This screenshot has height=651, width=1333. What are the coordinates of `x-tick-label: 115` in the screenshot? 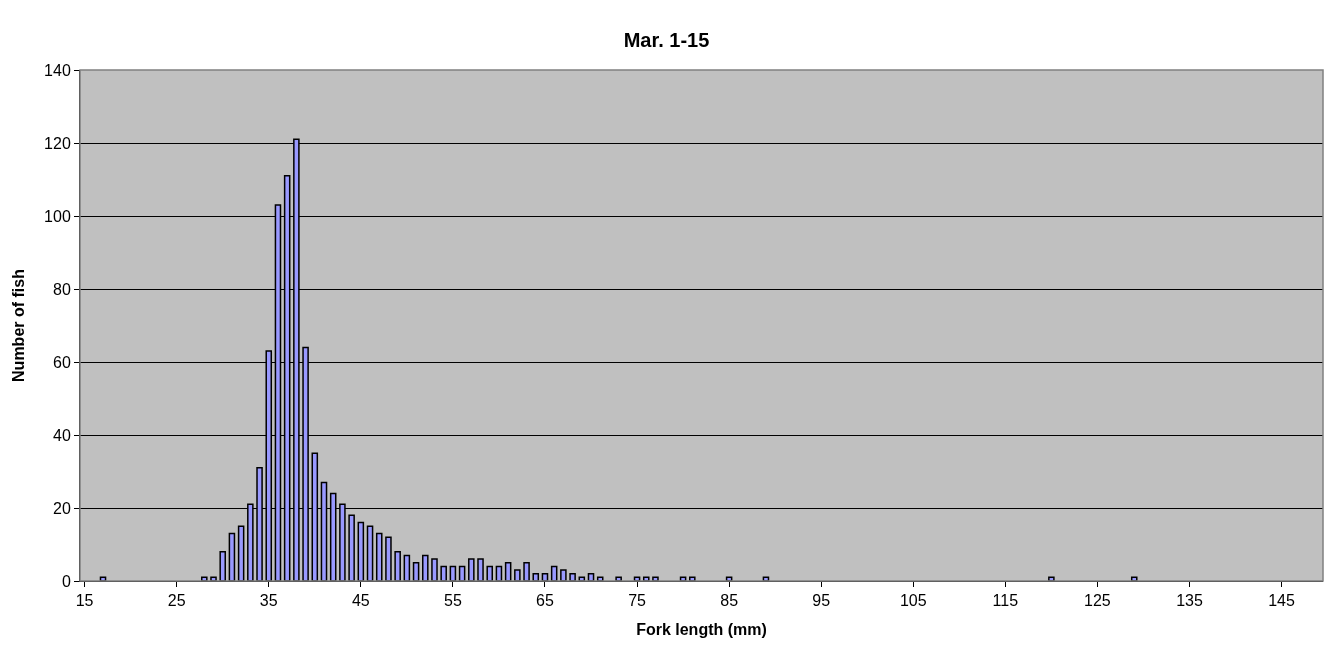 It's located at (1005, 601).